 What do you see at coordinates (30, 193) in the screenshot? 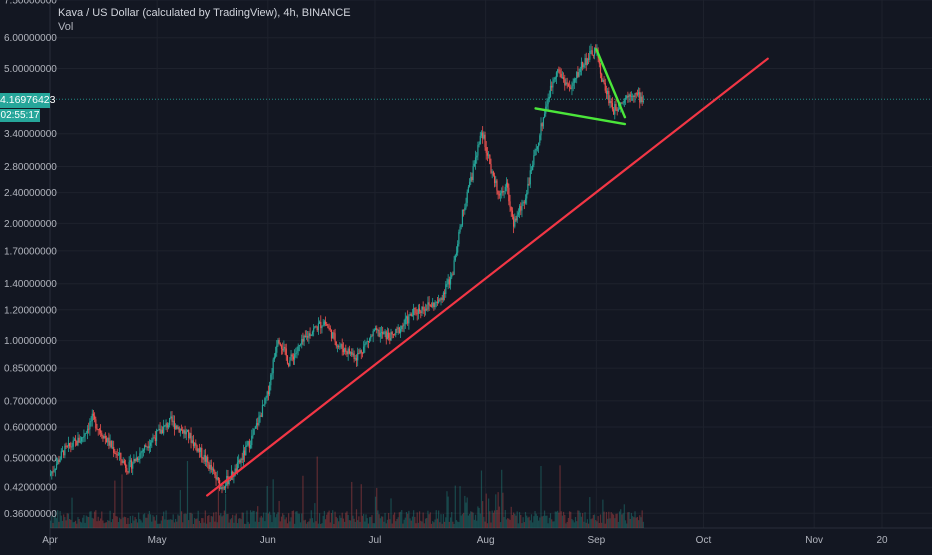
I see `y-tick-label: 2.40000000` at bounding box center [30, 193].